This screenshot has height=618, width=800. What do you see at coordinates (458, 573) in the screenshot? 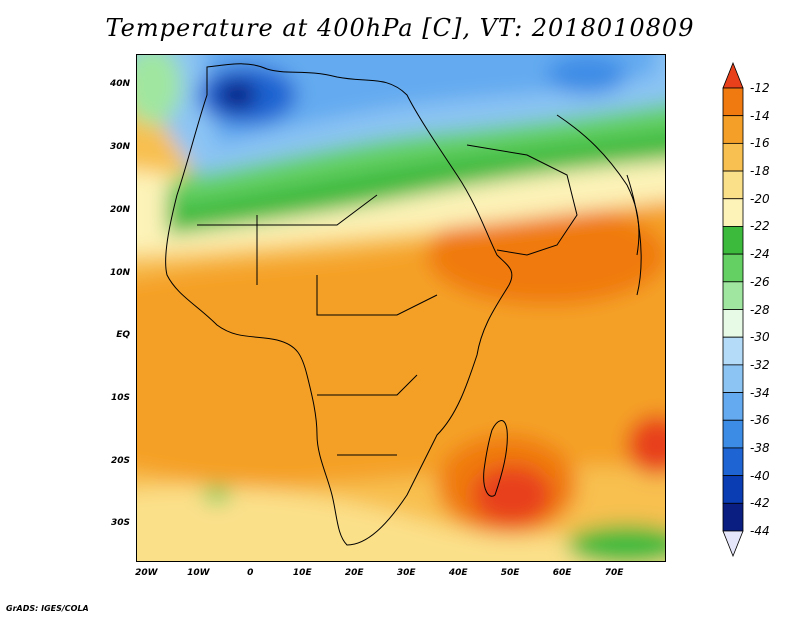
I see `x-tick-label: 40E` at bounding box center [458, 573].